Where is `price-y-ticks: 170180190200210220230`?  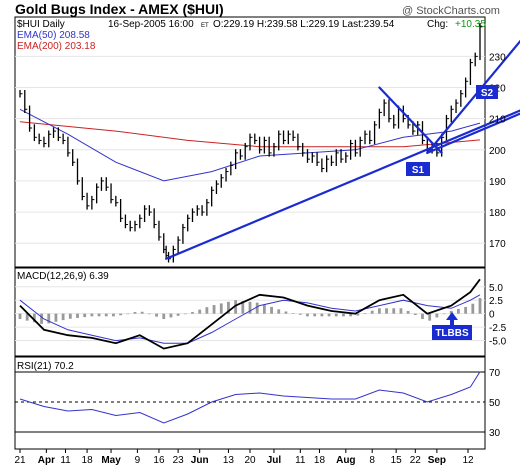
price-y-ticks: 170180190200210220230 is located at coordinates (497, 151).